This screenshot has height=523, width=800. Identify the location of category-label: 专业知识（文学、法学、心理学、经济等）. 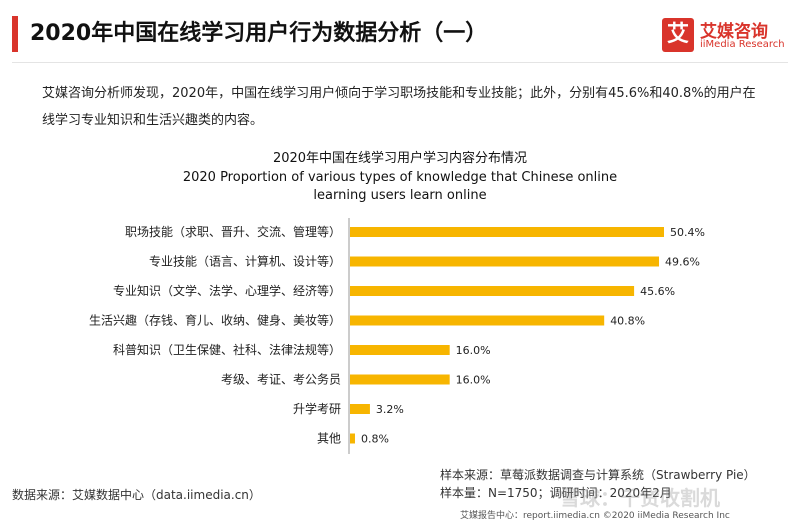
(227, 290).